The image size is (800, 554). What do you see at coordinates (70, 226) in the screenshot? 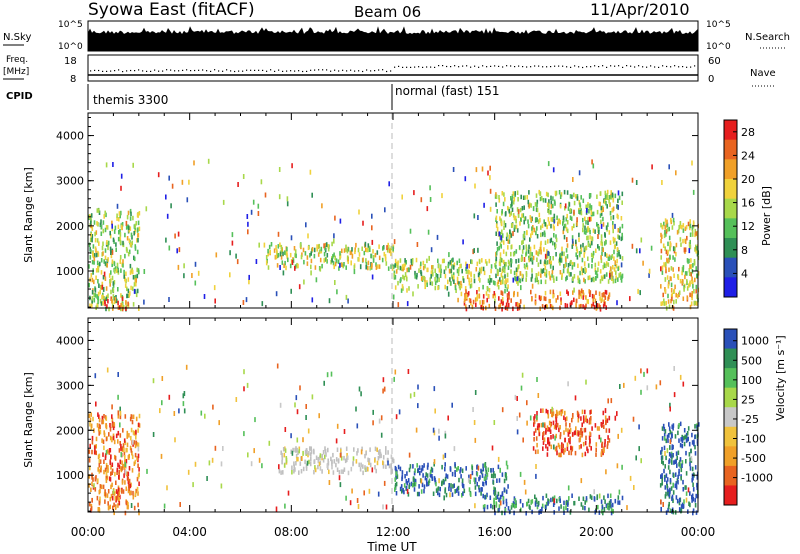
I see `y-tick-label: 2000` at bounding box center [70, 226].